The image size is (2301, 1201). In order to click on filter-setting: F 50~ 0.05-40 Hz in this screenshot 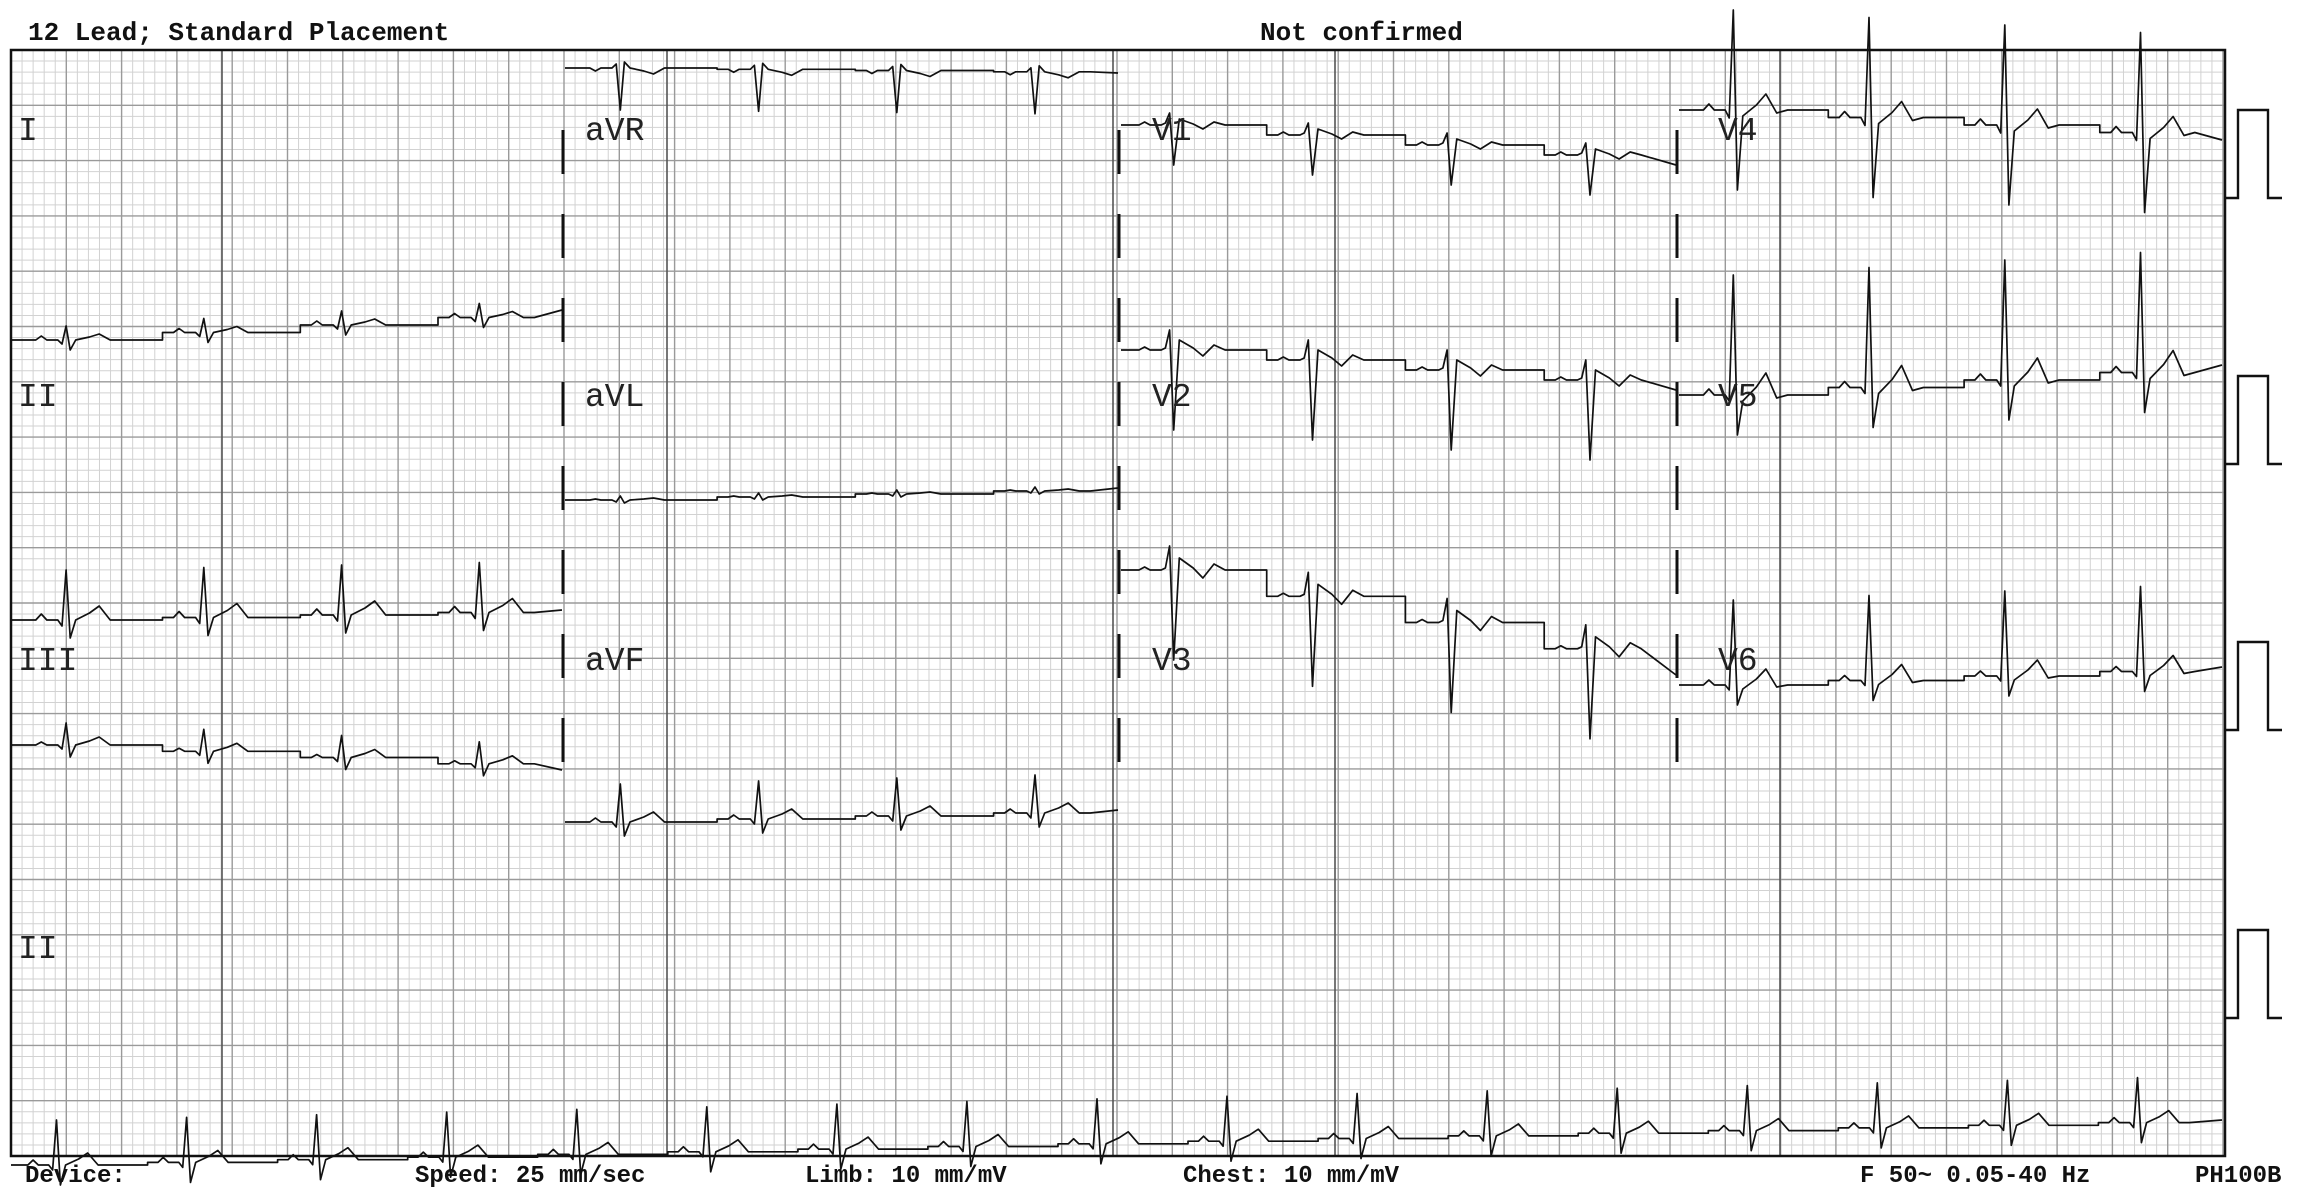, I will do `click(1975, 1176)`.